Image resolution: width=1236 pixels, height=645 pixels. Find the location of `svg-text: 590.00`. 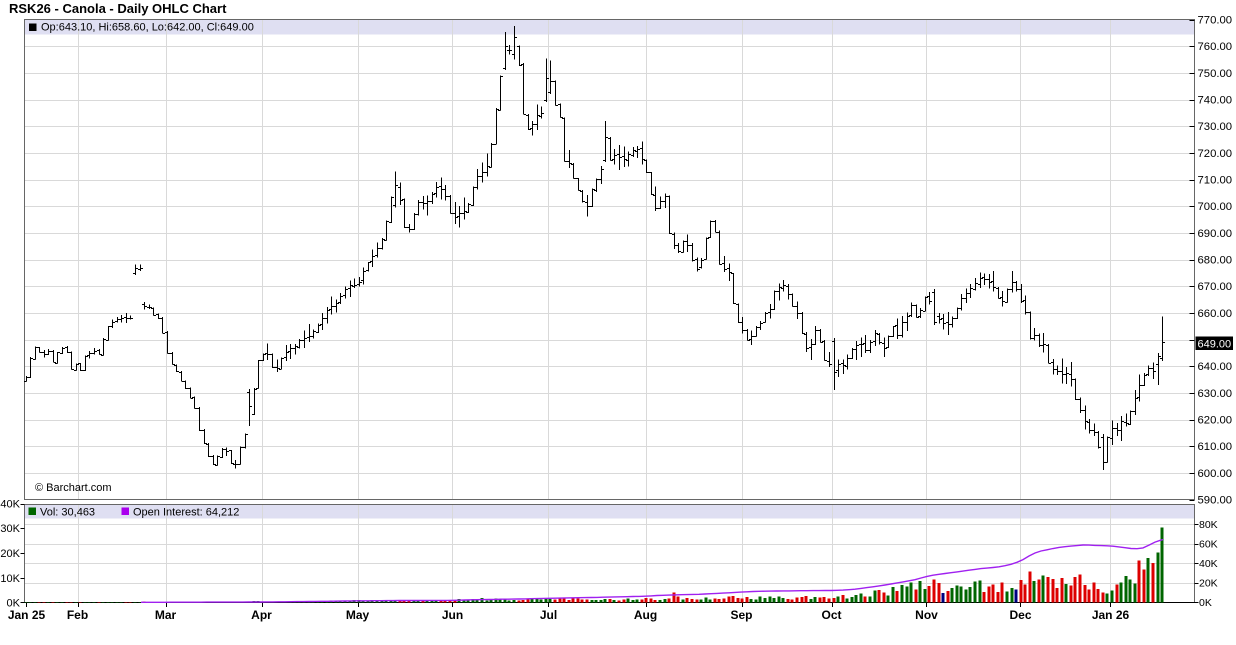

svg-text: 590.00 is located at coordinates (1215, 501).